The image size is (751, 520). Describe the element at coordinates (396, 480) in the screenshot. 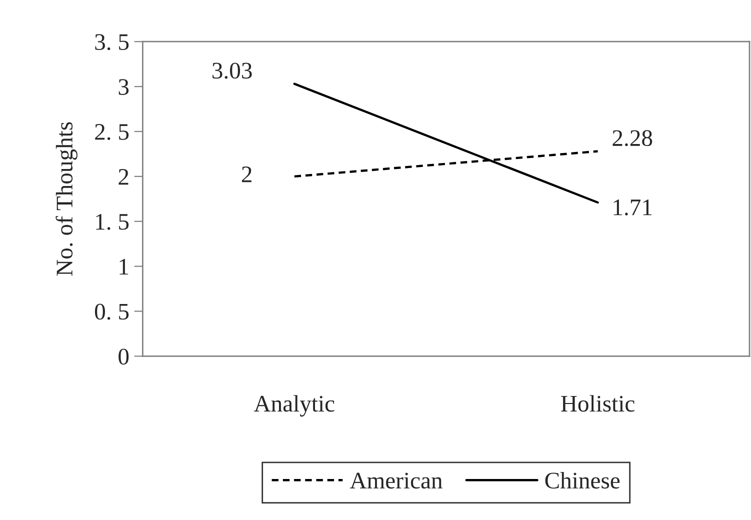

I see `legend-label: American` at that location.